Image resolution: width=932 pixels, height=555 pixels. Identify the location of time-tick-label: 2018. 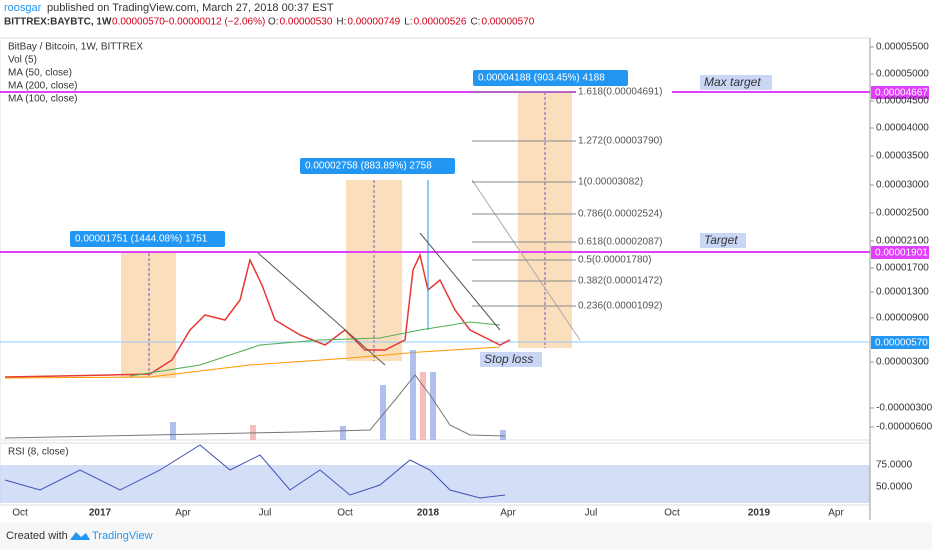
(428, 513).